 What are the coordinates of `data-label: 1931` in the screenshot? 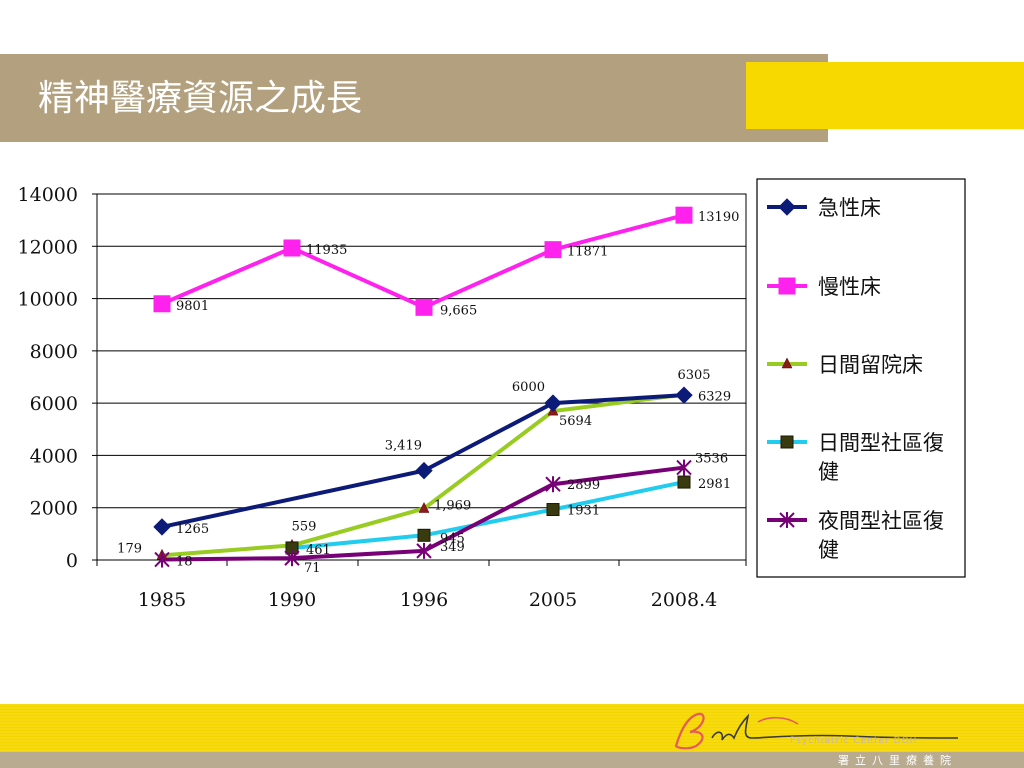 It's located at (583, 511).